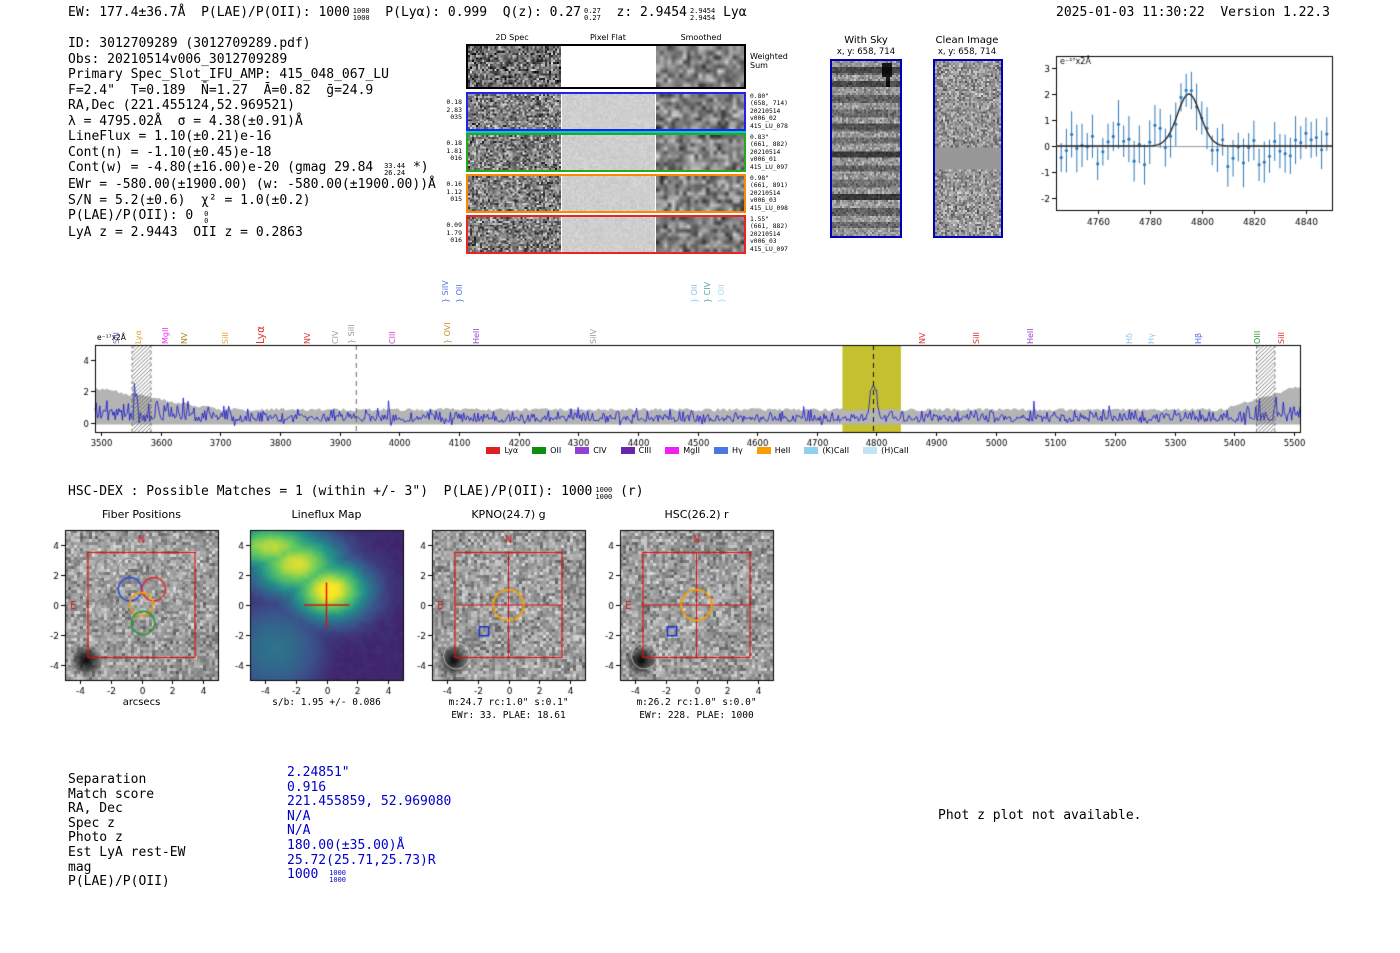 This screenshot has height=953, width=1400. I want to click on legend-label: CIII, so click(645, 450).